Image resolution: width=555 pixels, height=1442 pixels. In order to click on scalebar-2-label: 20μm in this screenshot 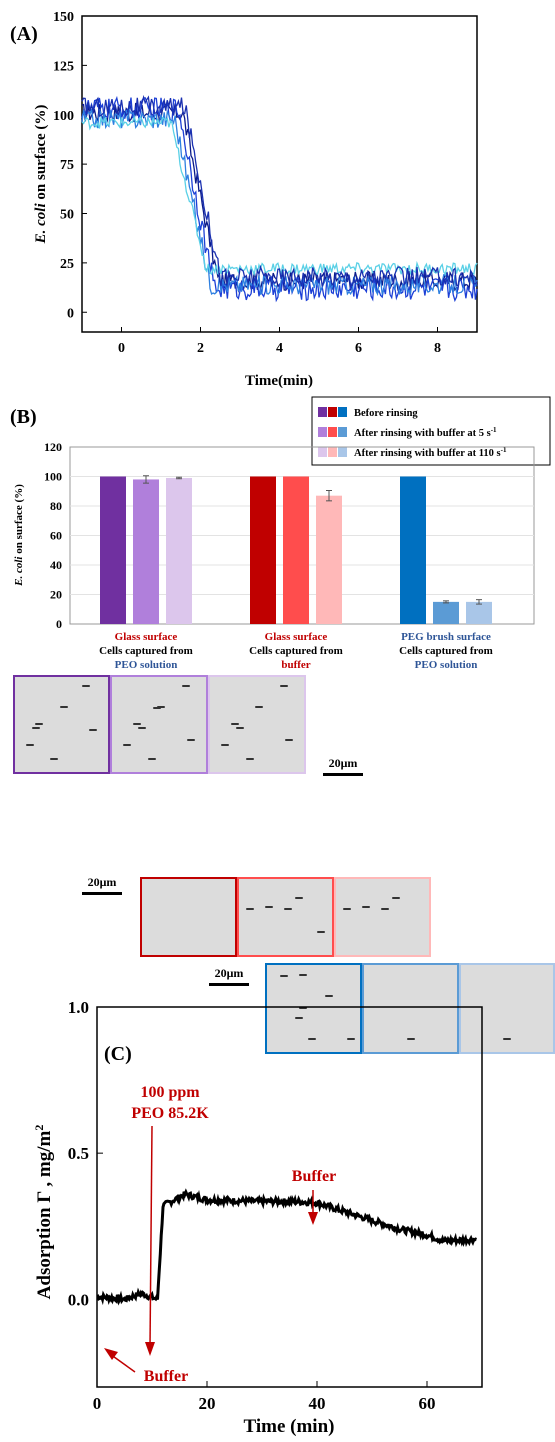, I will do `click(102, 882)`.